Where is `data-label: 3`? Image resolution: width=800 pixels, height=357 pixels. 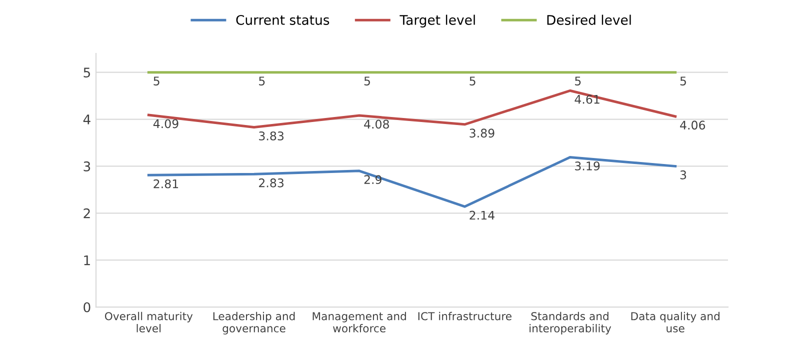
data-label: 3 is located at coordinates (683, 175).